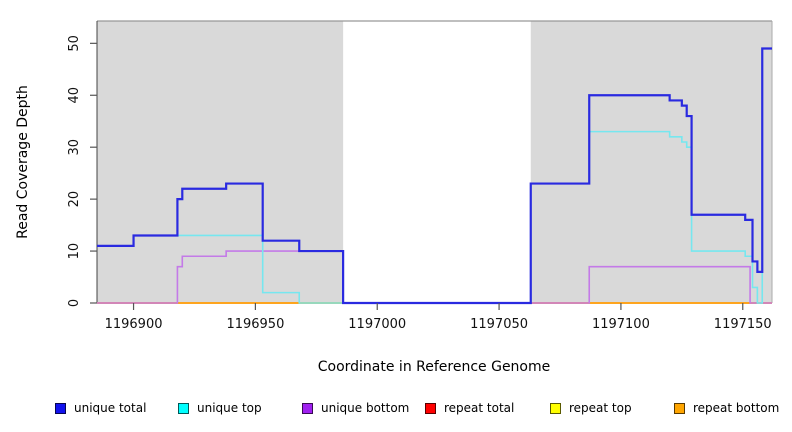  I want to click on x-tick-label: 1196950, so click(255, 324).